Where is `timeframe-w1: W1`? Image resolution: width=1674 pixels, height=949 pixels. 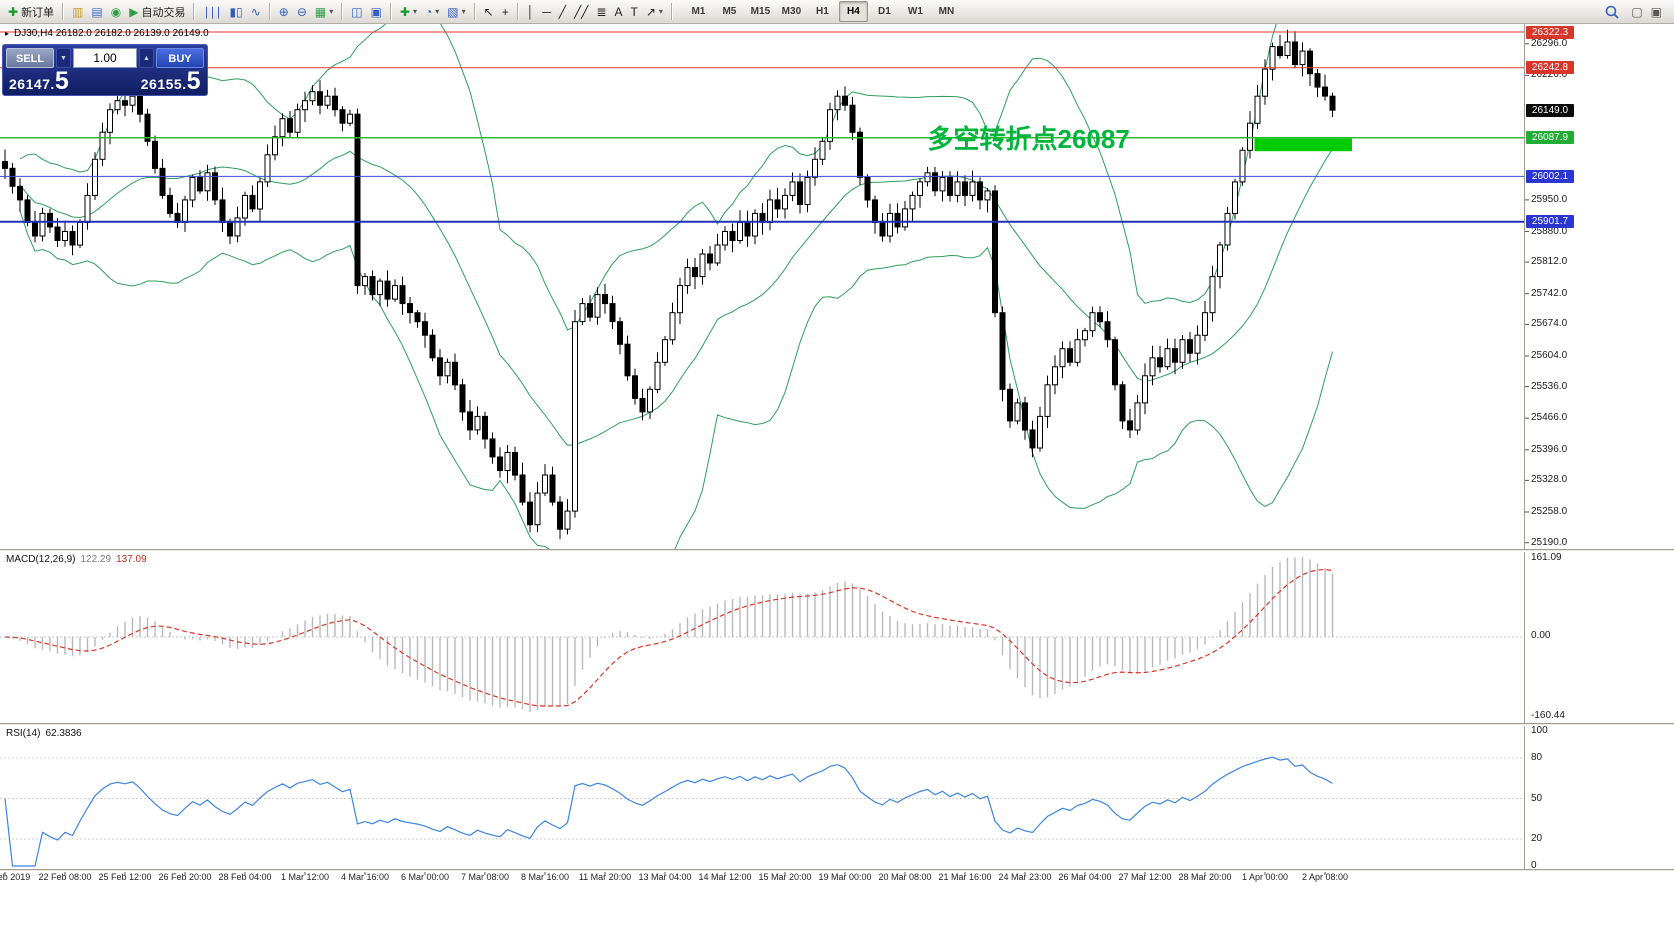 timeframe-w1: W1 is located at coordinates (915, 11).